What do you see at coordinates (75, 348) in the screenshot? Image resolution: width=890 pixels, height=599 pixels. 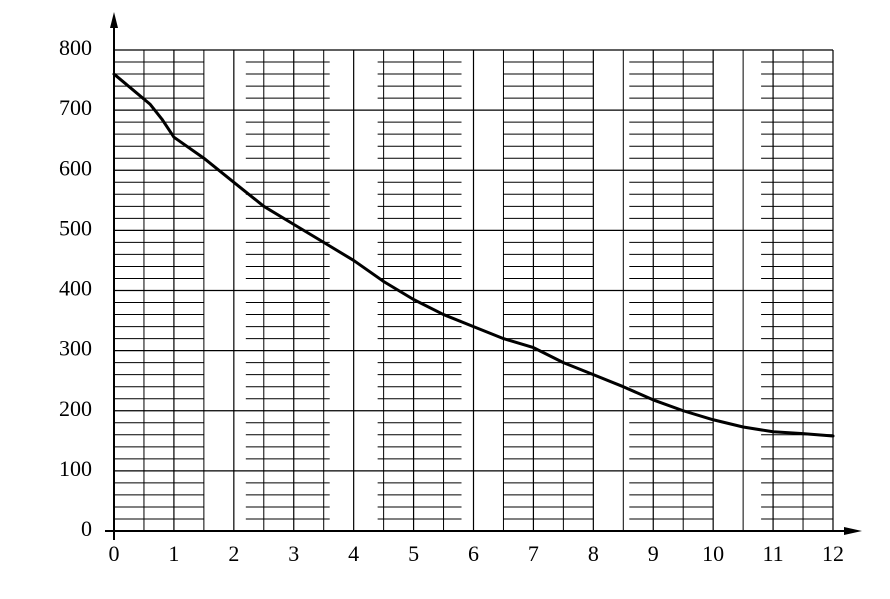 I see `y-tick-label: 300` at bounding box center [75, 348].